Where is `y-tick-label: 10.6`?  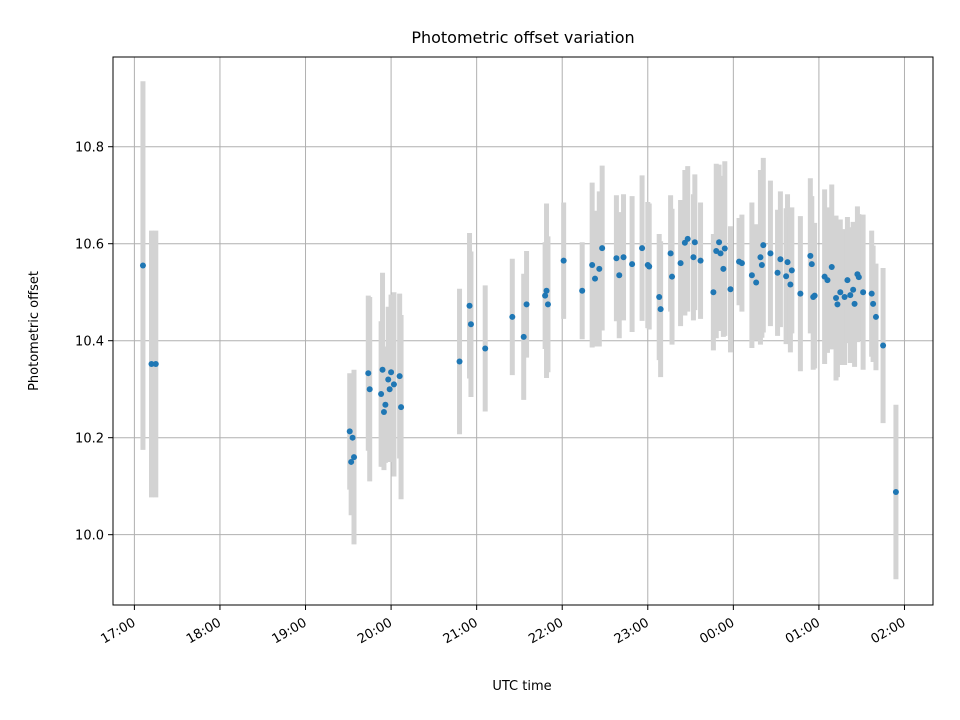
y-tick-label: 10.6 is located at coordinates (89, 245).